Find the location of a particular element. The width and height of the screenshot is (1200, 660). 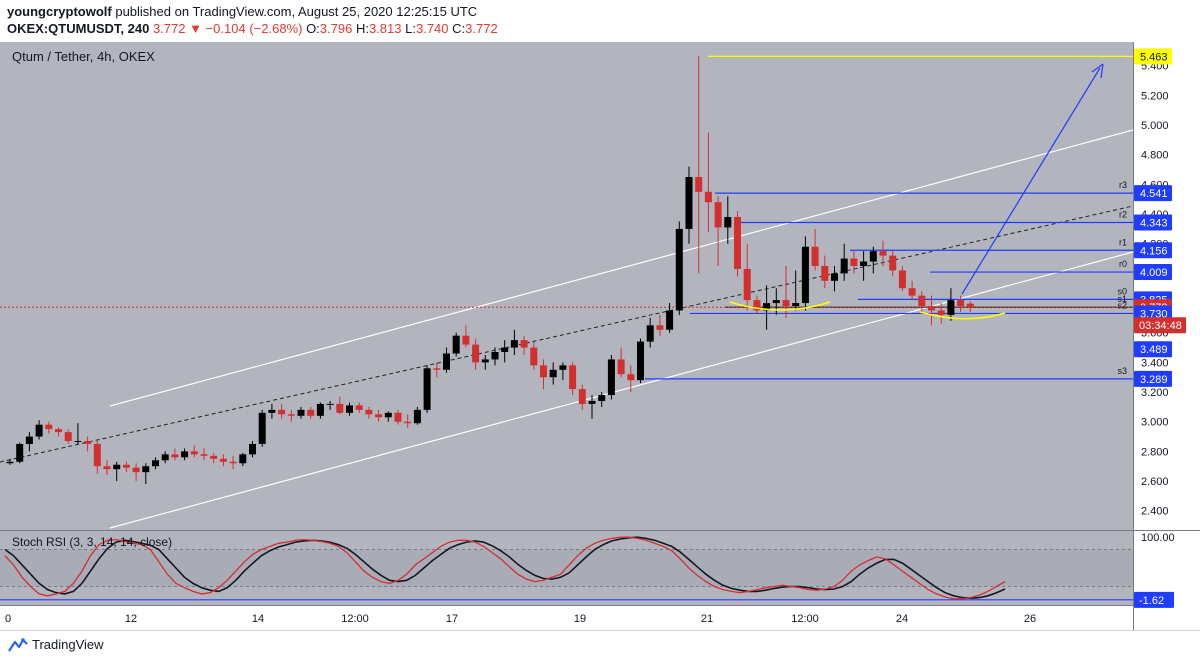

stoch-d-line is located at coordinates (505, 568).